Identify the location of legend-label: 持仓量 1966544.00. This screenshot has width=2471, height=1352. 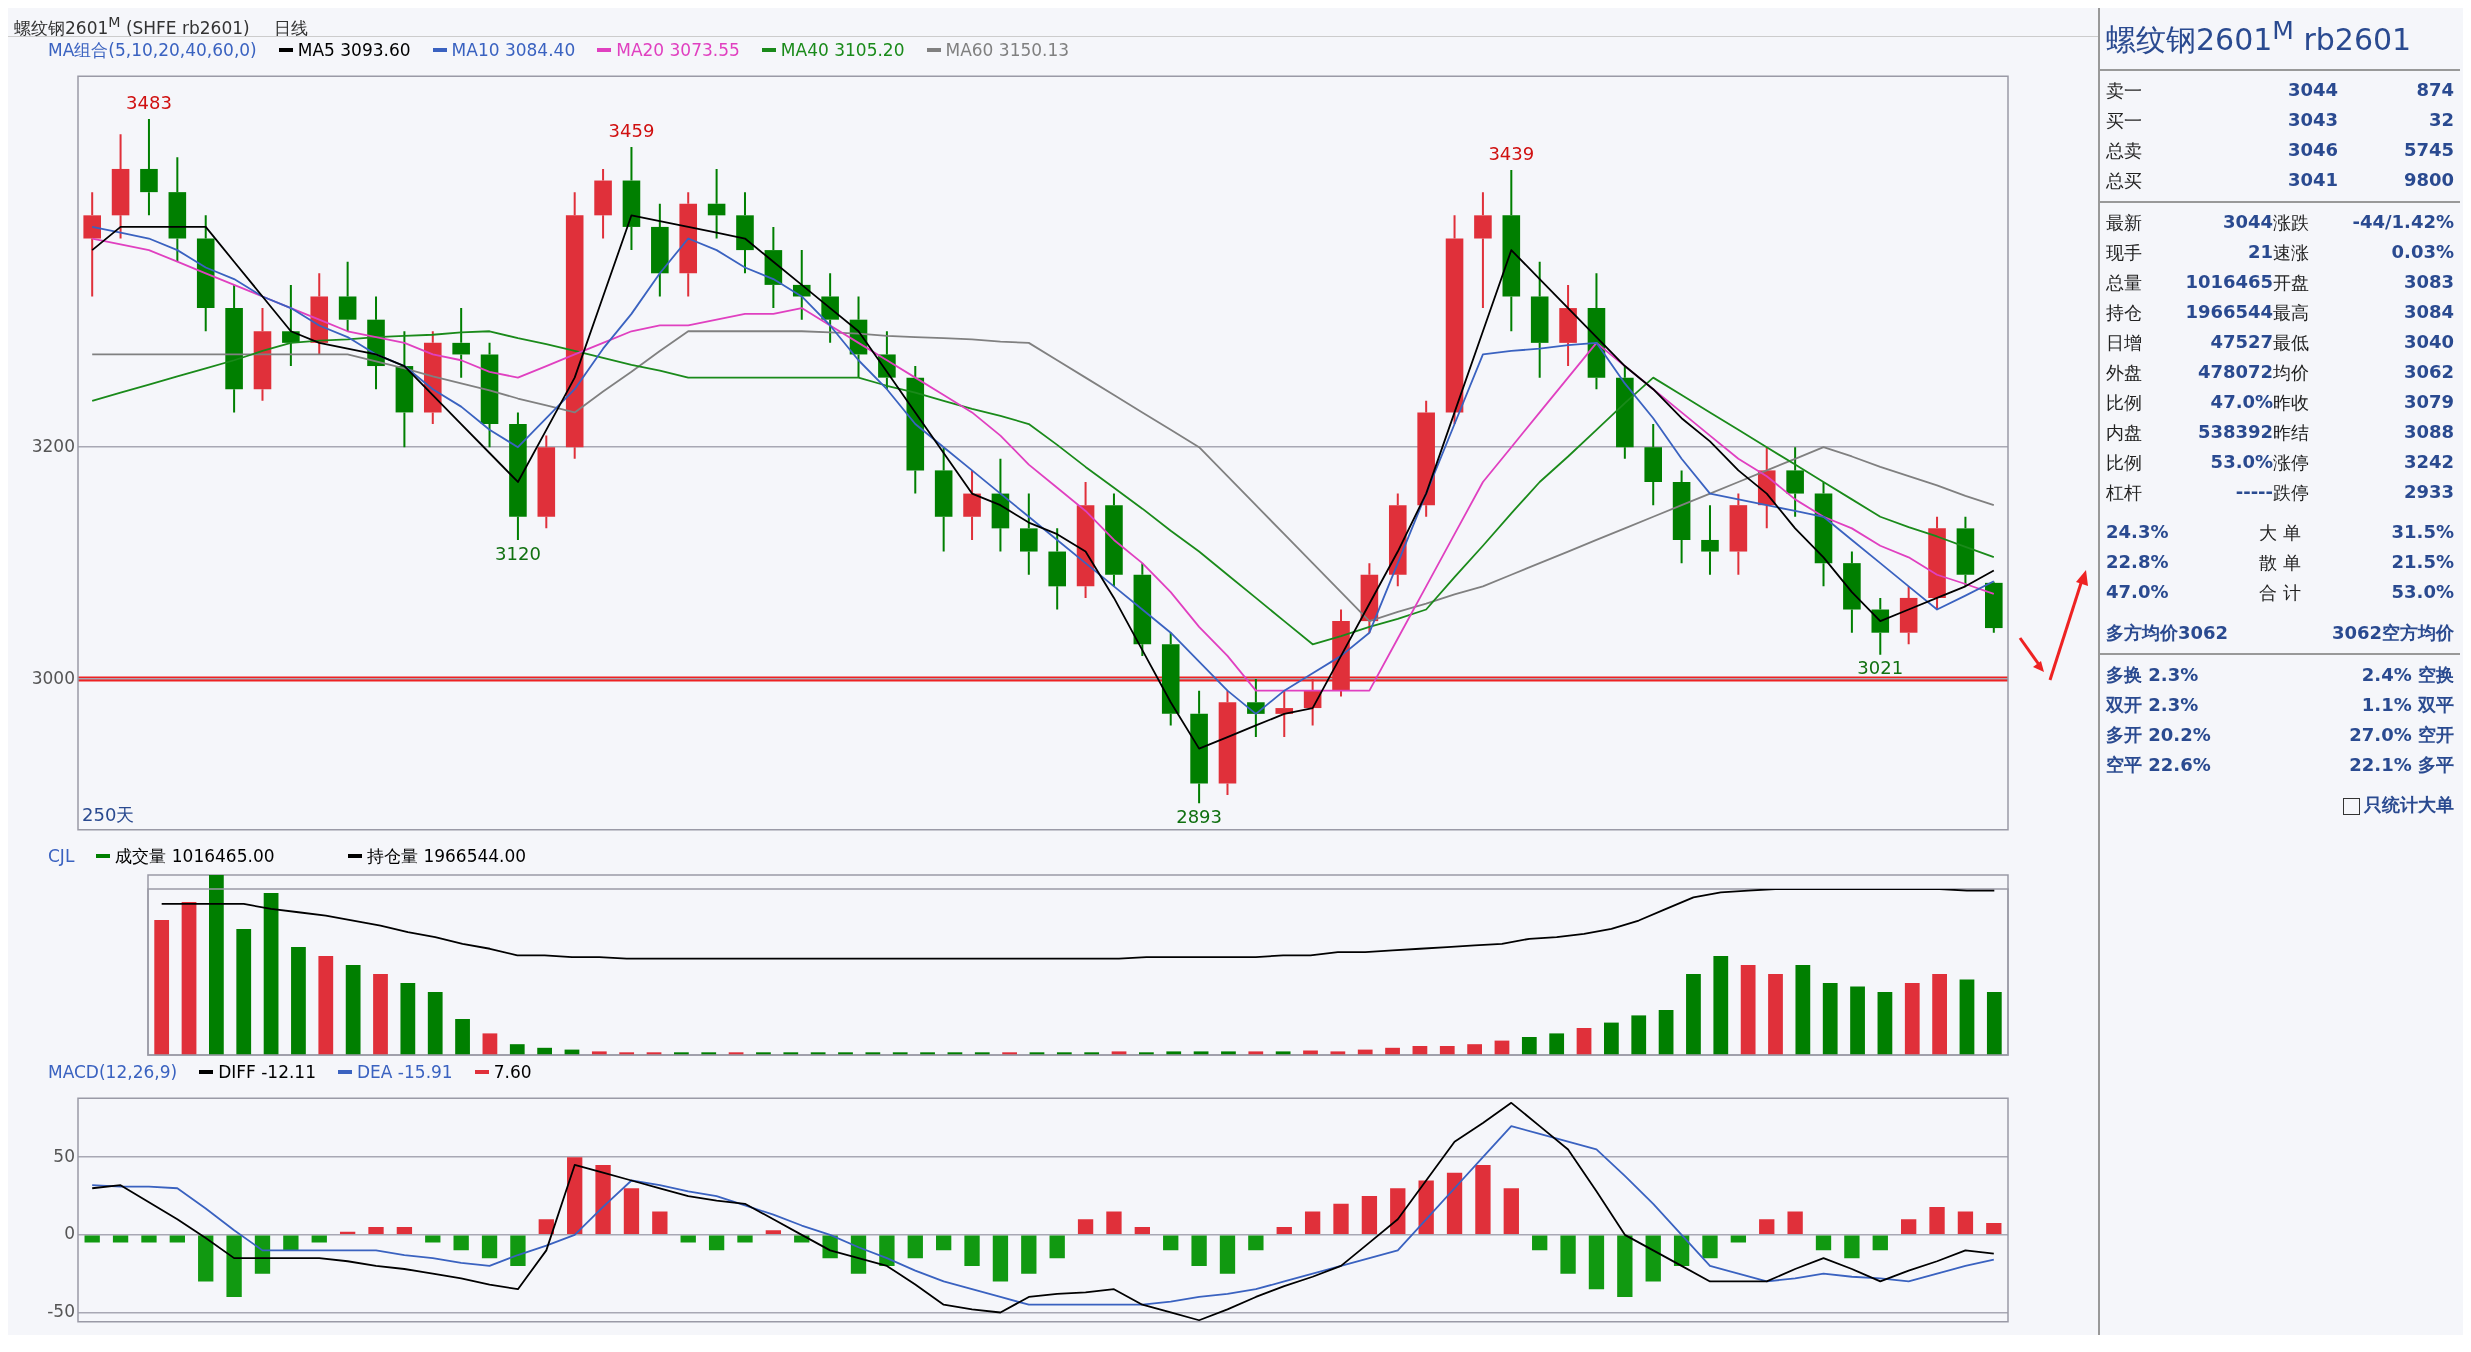
(447, 856).